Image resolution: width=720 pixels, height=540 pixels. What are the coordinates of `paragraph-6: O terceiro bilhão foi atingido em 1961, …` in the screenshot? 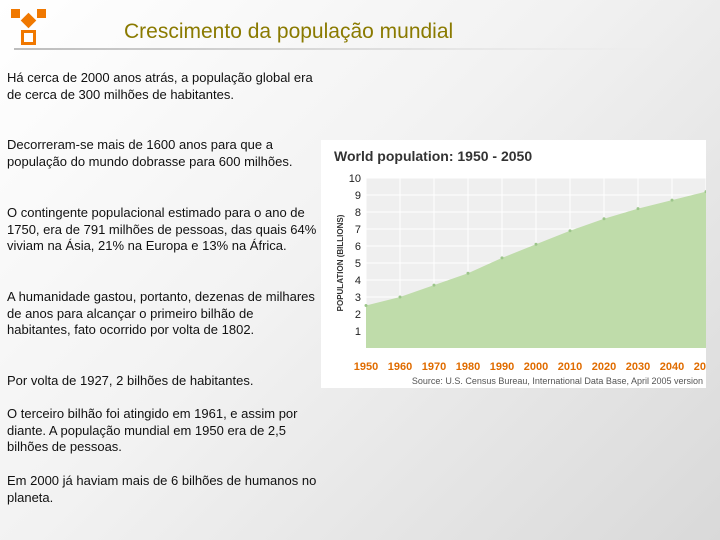 It's located at (152, 430).